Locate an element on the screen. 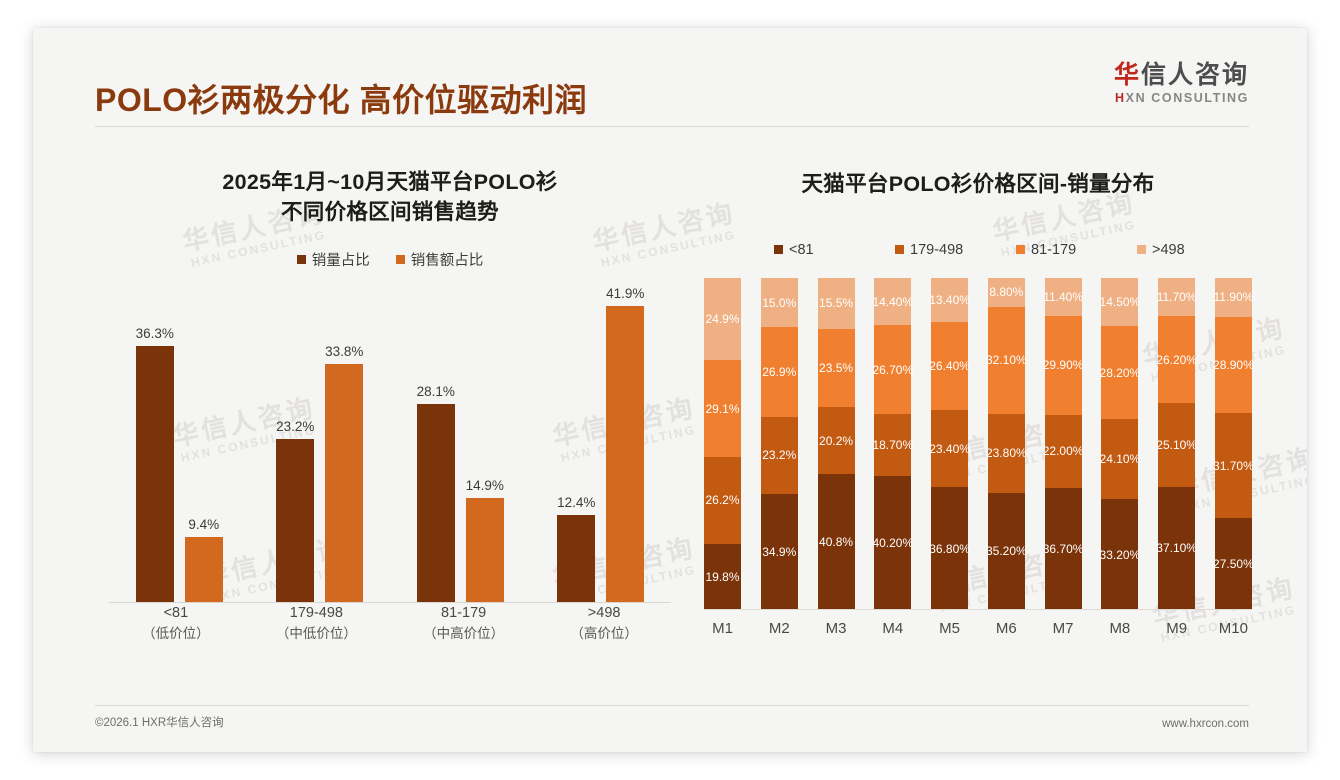 This screenshot has width=1340, height=780. segment-value-label: 40.20% is located at coordinates (893, 542).